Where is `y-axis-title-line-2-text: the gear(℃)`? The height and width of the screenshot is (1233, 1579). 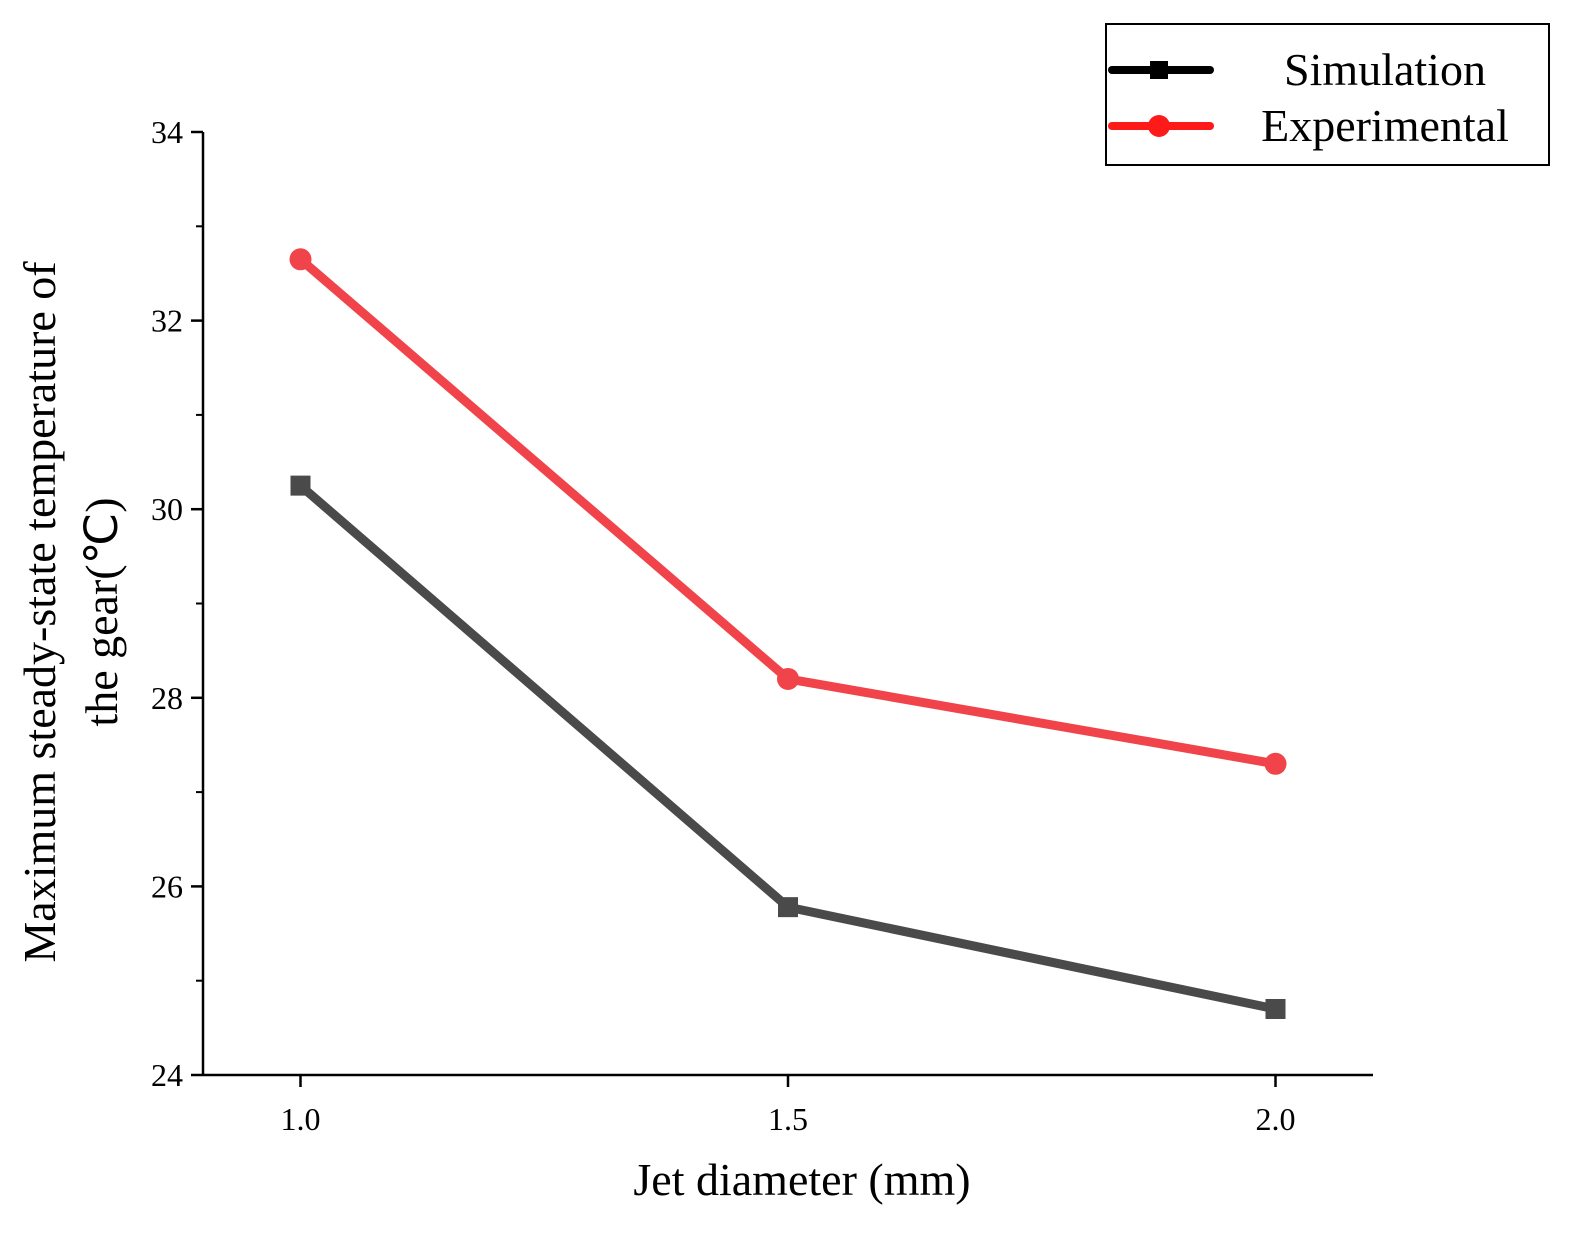
y-axis-title-line-2-text: the gear(℃) is located at coordinates (101, 611).